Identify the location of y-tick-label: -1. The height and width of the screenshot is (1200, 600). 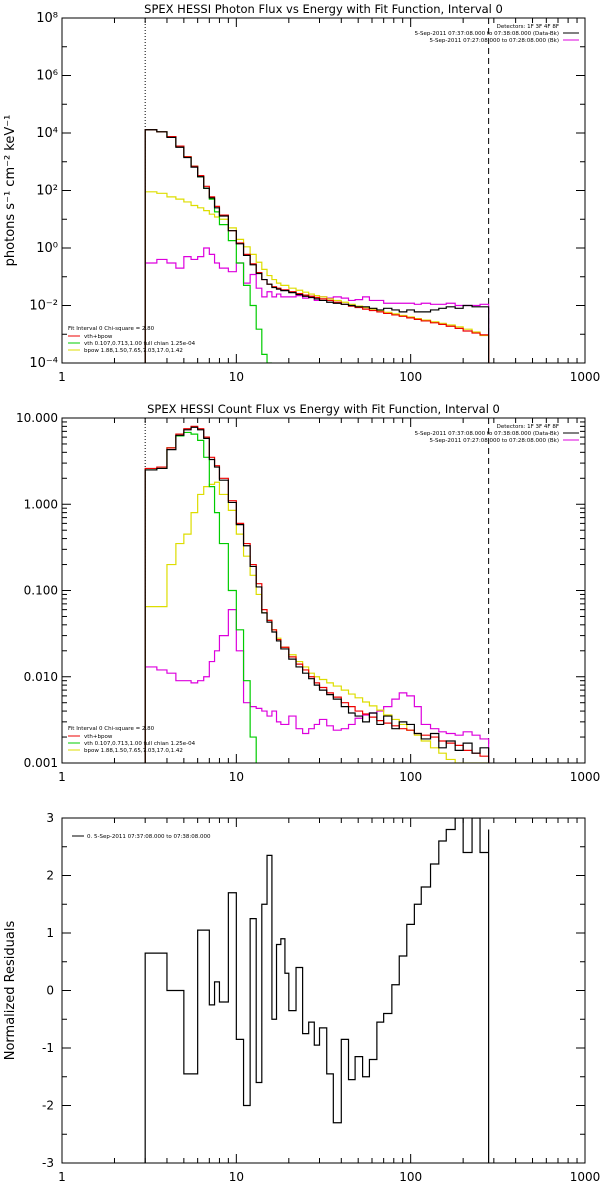
(48, 1048).